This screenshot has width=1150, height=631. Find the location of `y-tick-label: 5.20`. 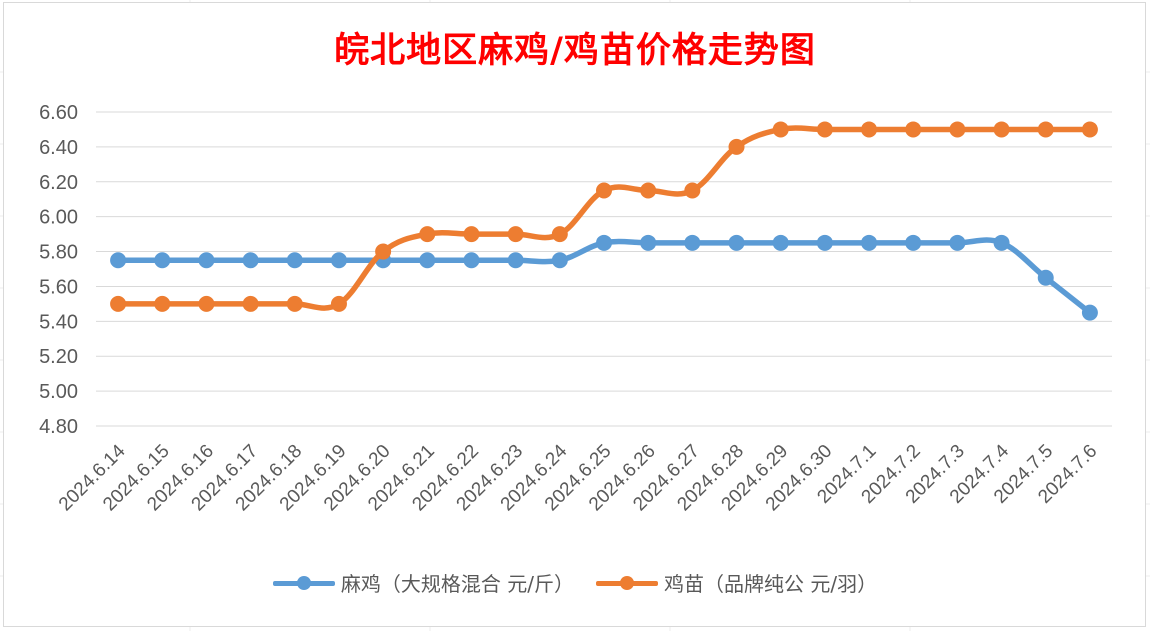

y-tick-label: 5.20 is located at coordinates (58, 357).